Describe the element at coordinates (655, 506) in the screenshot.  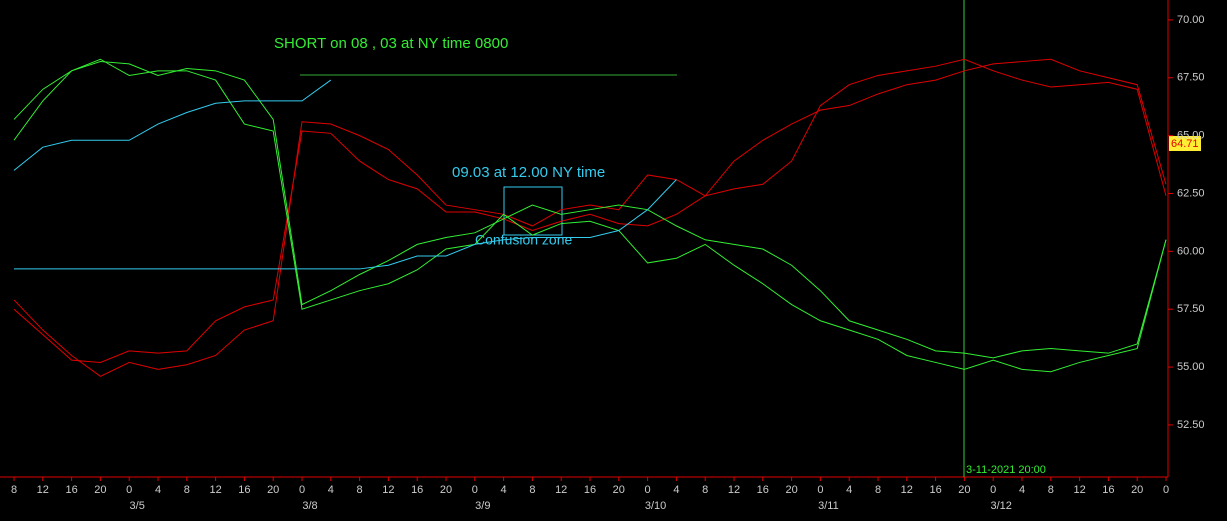
I see `date-label: 3/10` at that location.